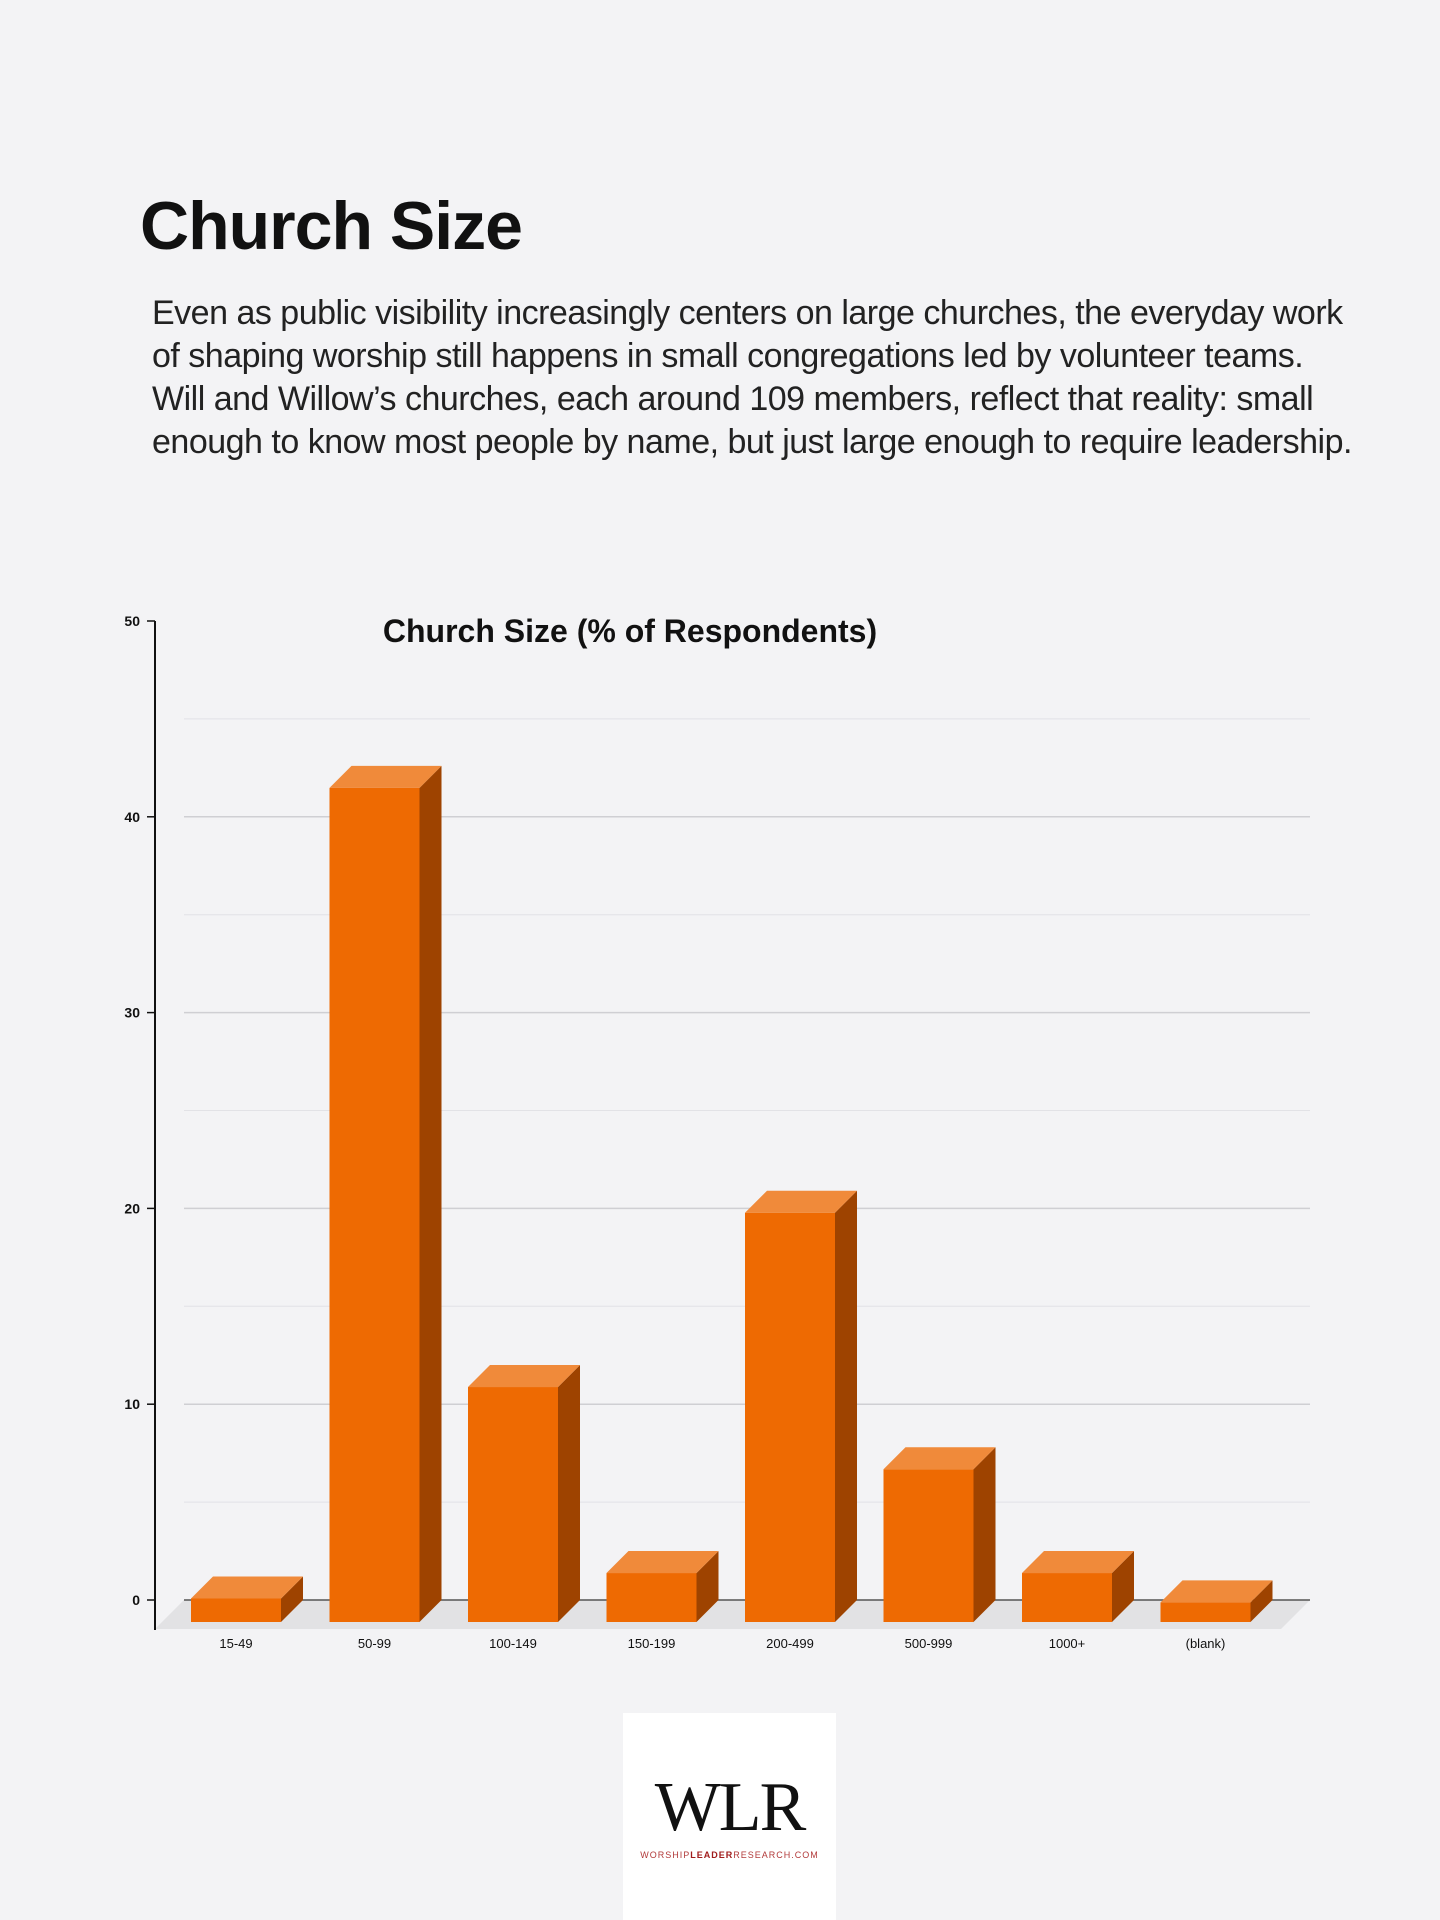 The width and height of the screenshot is (1440, 1920). Describe the element at coordinates (132, 817) in the screenshot. I see `y-tick-label: 40` at that location.